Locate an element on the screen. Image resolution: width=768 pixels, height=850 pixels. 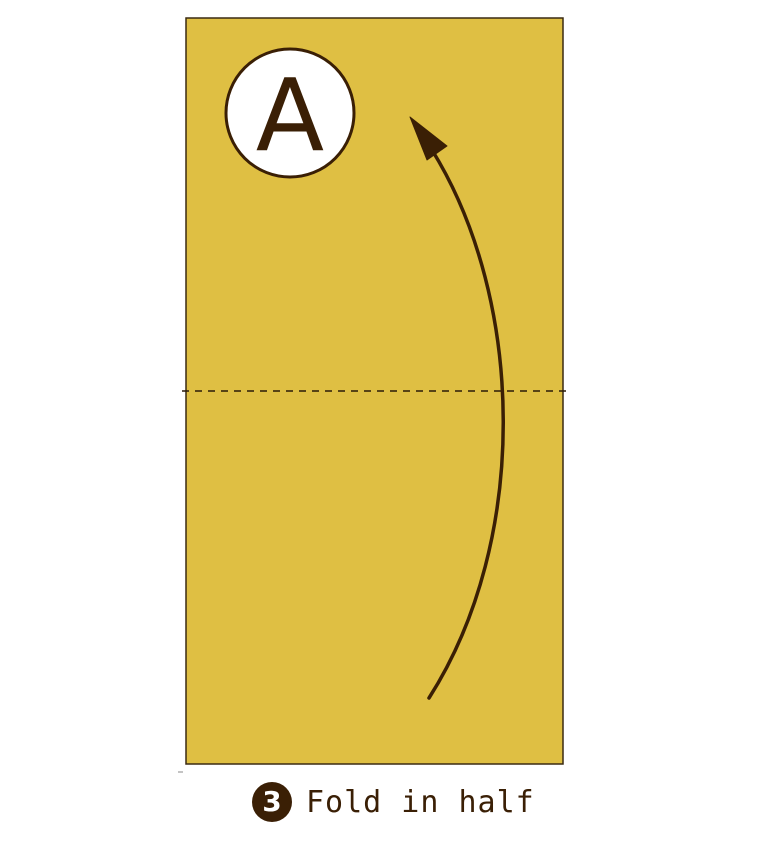
marker-letter: A is located at coordinates (290, 115).